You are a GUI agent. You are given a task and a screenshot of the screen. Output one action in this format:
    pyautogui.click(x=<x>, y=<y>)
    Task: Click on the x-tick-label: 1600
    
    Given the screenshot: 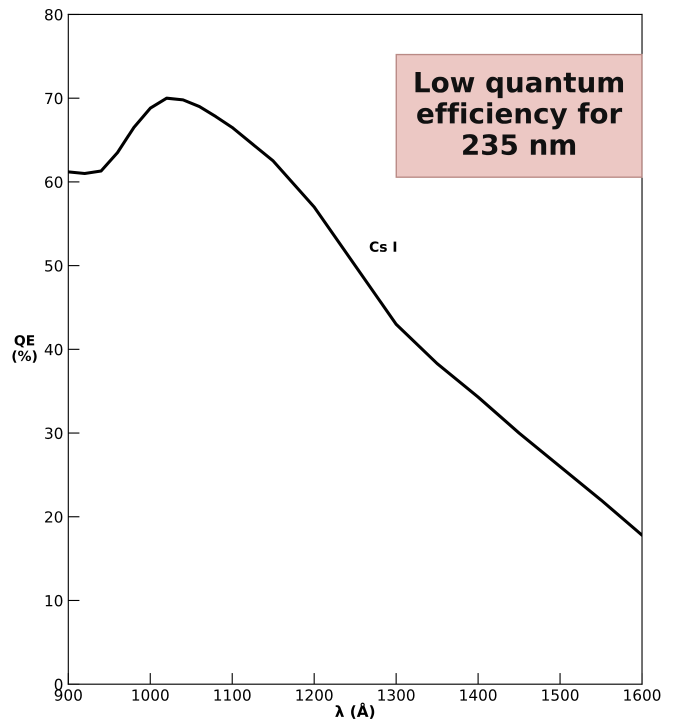 What is the action you would take?
    pyautogui.click(x=642, y=695)
    